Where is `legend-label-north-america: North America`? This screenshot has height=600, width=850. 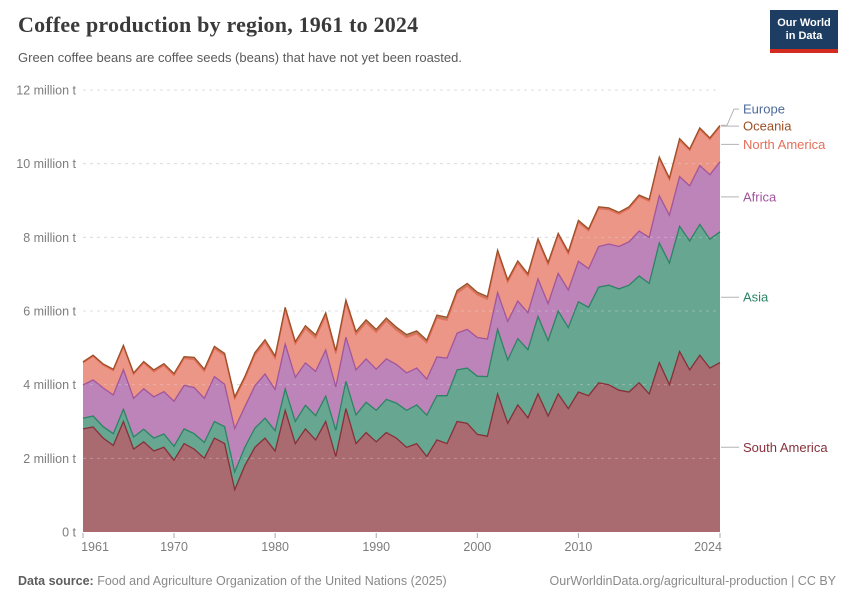 legend-label-north-america: North America is located at coordinates (784, 144).